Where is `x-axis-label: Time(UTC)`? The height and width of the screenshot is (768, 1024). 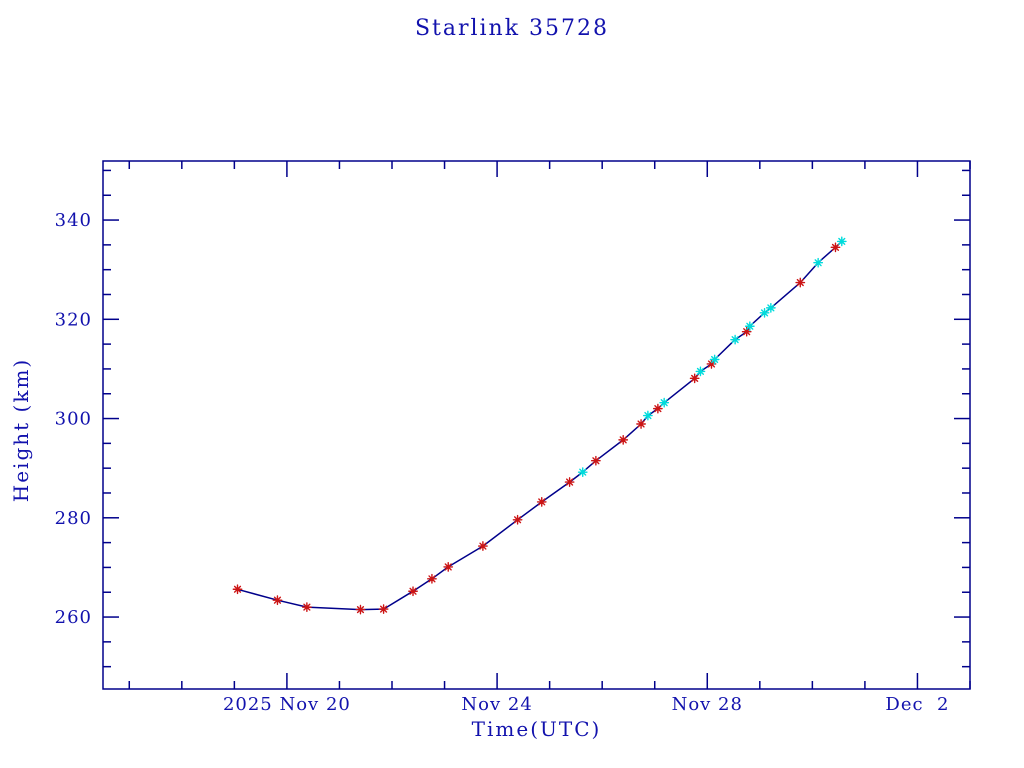 x-axis-label: Time(UTC) is located at coordinates (536, 729).